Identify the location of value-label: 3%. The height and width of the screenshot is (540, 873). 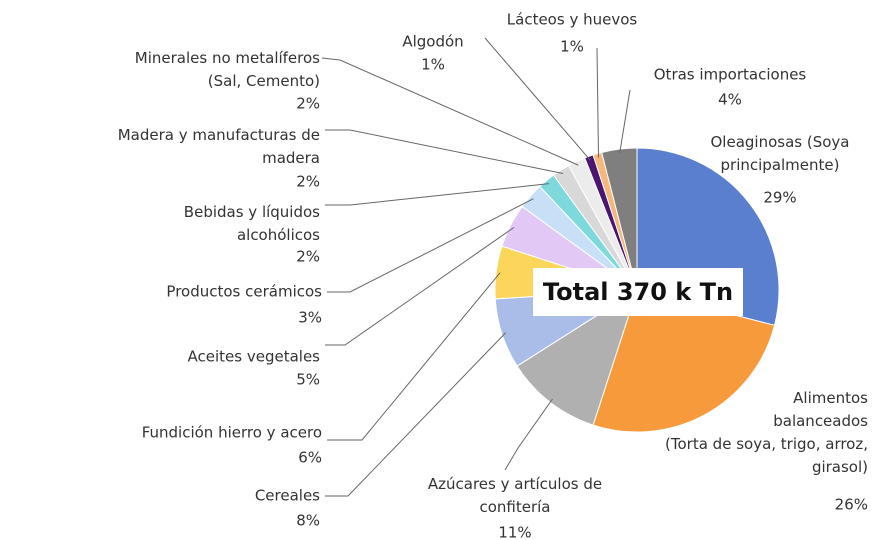
(310, 318).